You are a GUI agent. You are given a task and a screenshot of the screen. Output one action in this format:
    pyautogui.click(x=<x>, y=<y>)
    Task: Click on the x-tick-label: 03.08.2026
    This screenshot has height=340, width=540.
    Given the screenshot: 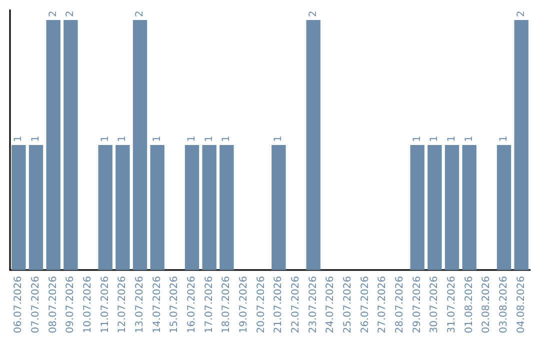 What is the action you would take?
    pyautogui.click(x=504, y=305)
    